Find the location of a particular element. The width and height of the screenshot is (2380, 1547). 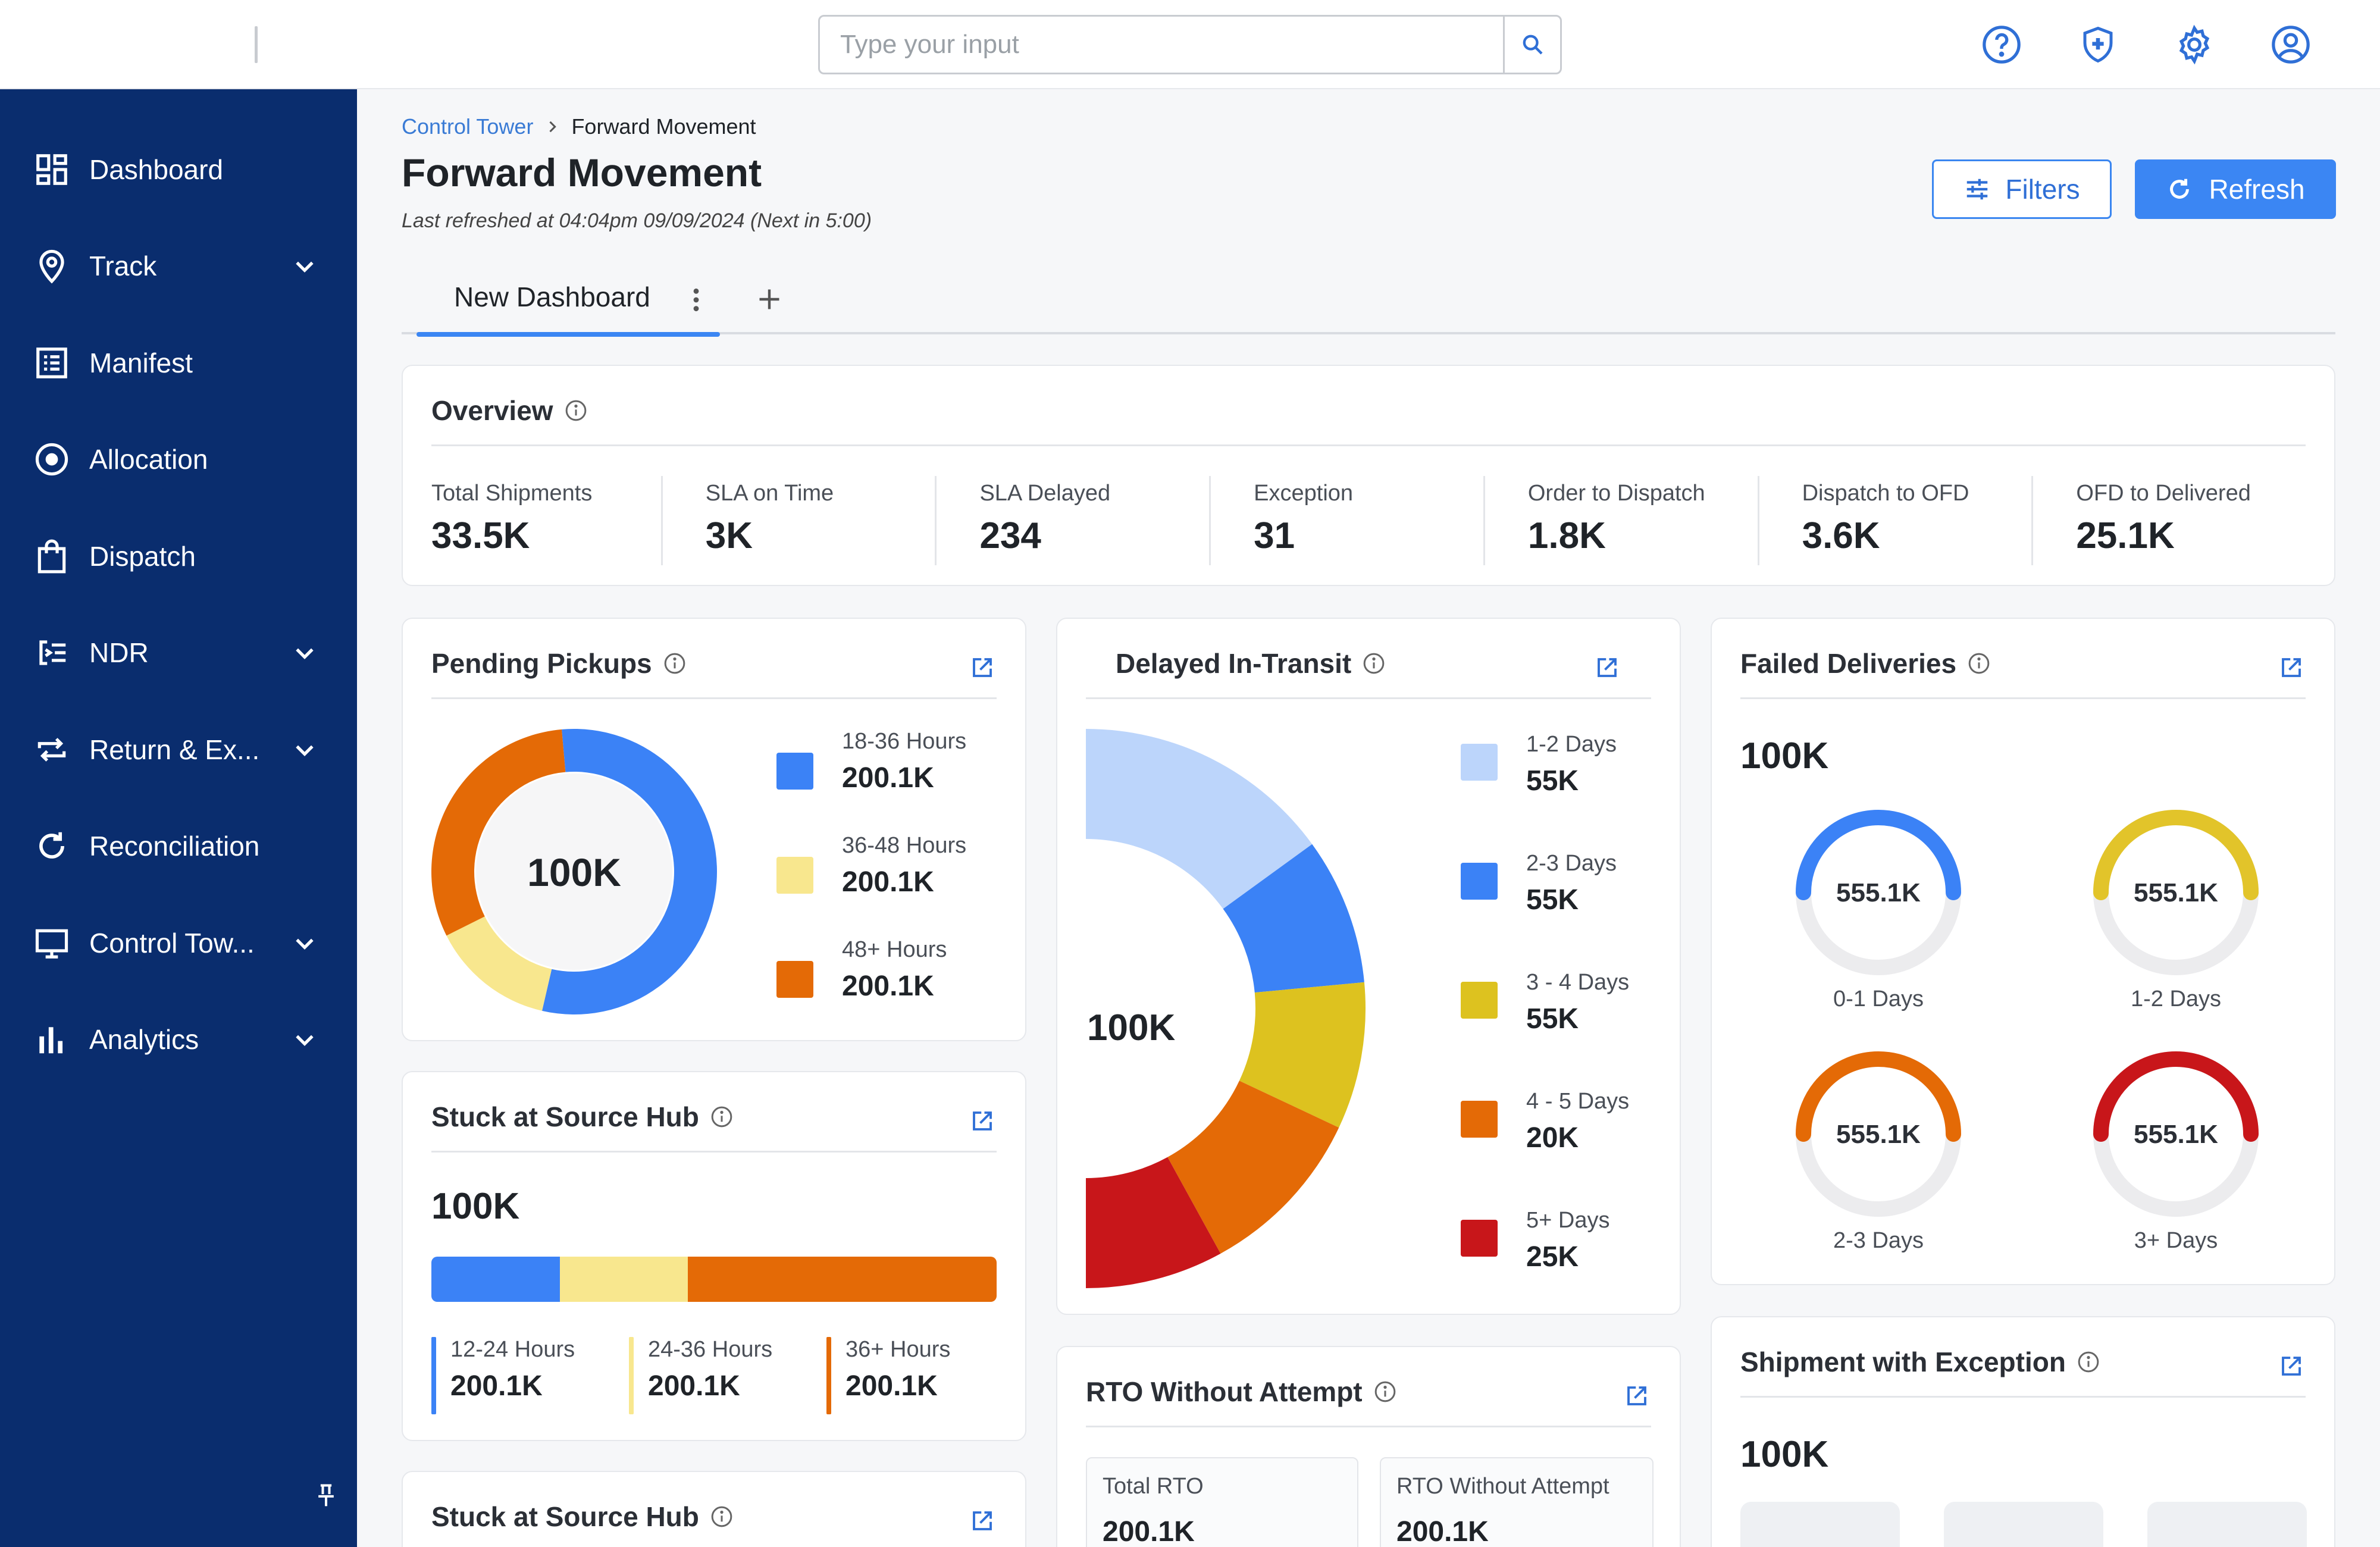

stat-label: Order to Dispatch is located at coordinates (1616, 493).